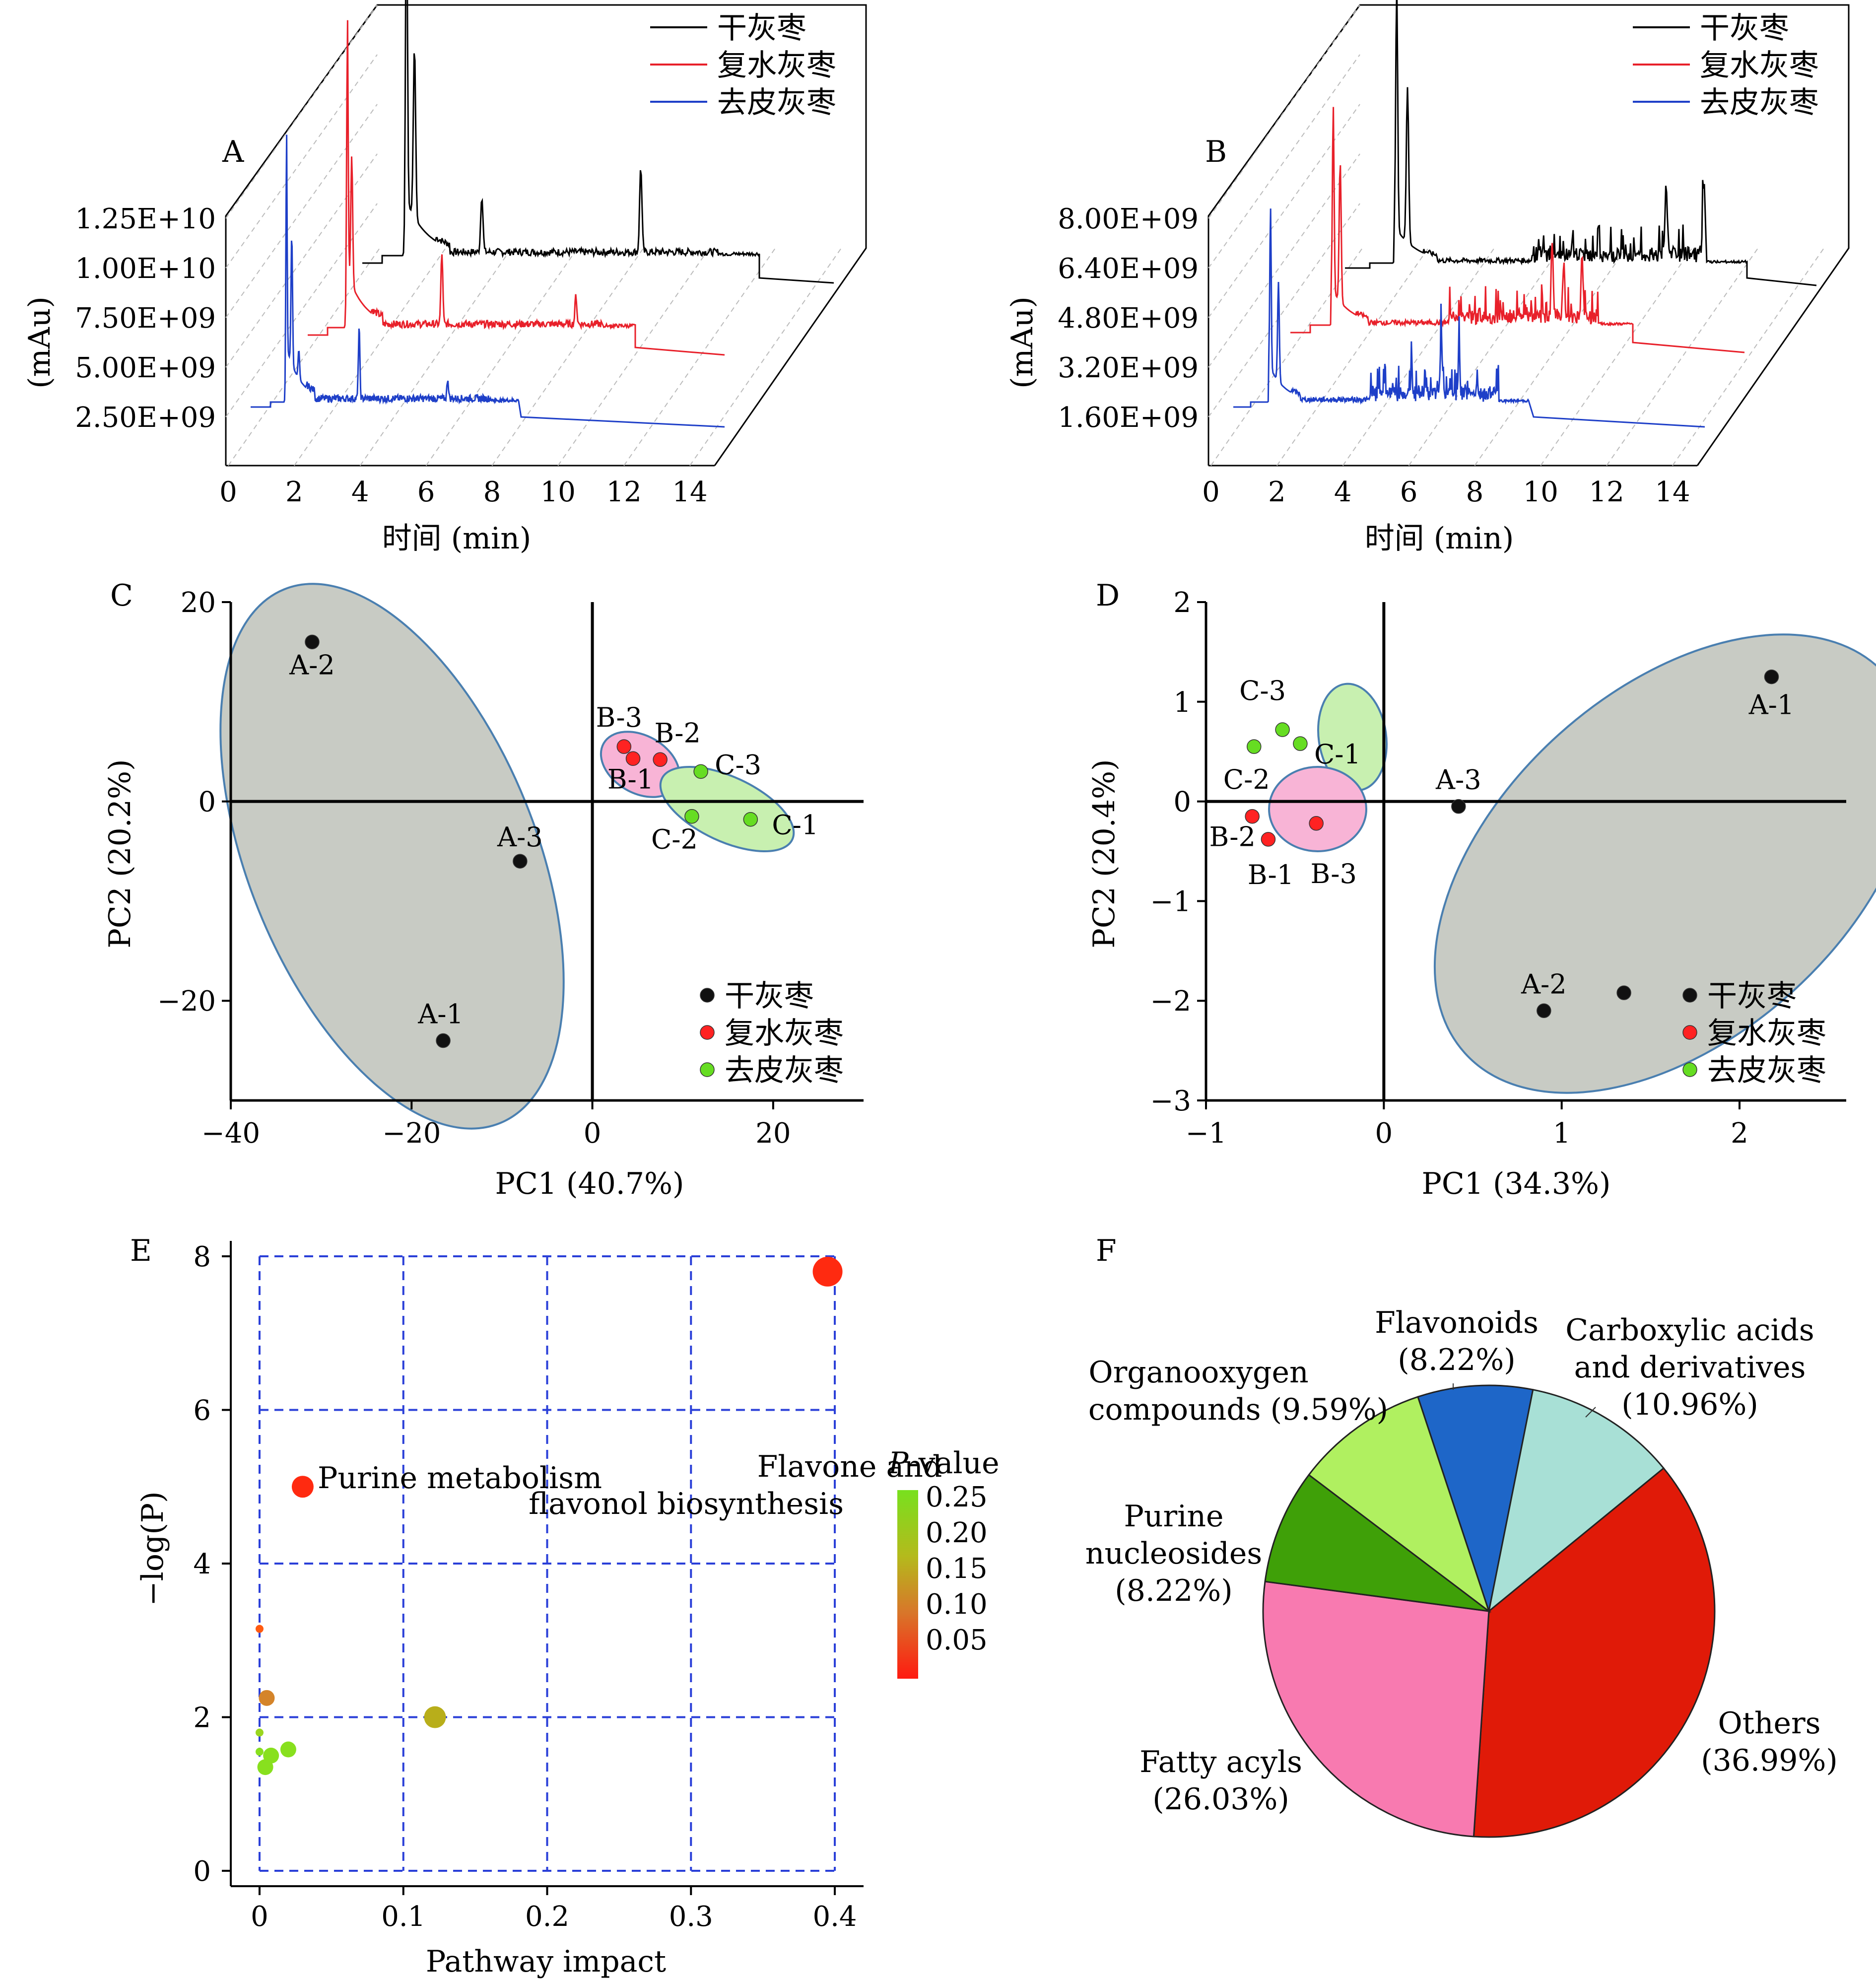 The width and height of the screenshot is (1876, 1980). Describe the element at coordinates (1766, 1033) in the screenshot. I see `d-legend-label-1: 复水灰枣` at that location.